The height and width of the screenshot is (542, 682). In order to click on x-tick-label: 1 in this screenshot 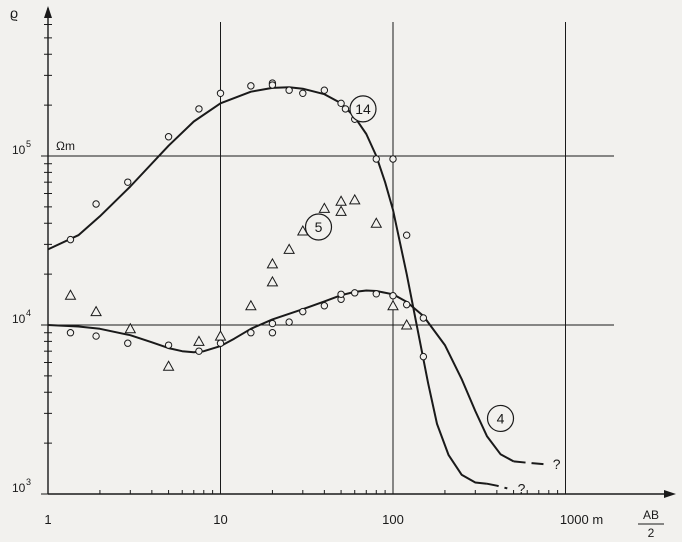, I will do `click(47, 519)`.